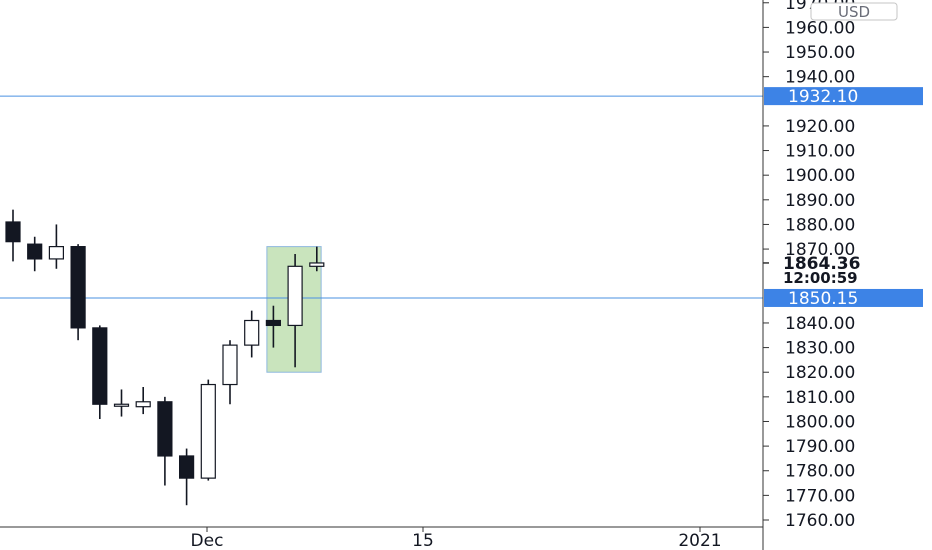 The width and height of the screenshot is (932, 550). I want to click on price-tick-label: 1840.00, so click(820, 324).